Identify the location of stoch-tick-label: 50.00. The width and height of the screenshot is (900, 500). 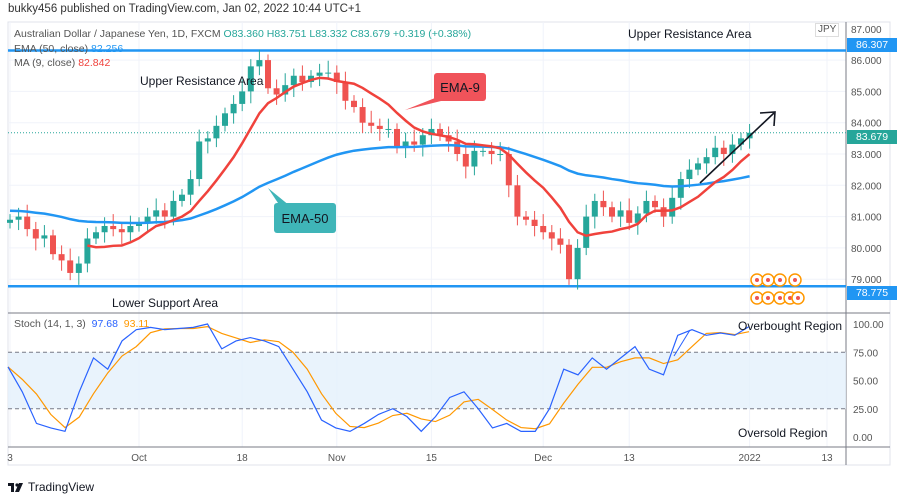
(865, 382).